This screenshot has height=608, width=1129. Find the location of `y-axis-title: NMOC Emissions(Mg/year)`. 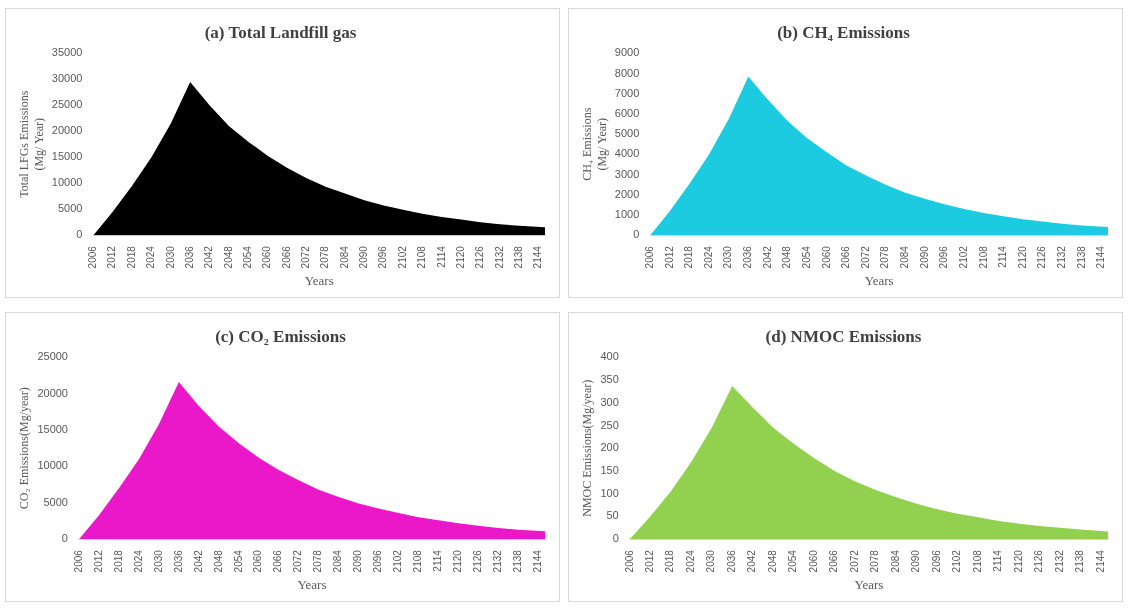

y-axis-title: NMOC Emissions(Mg/year) is located at coordinates (587, 448).